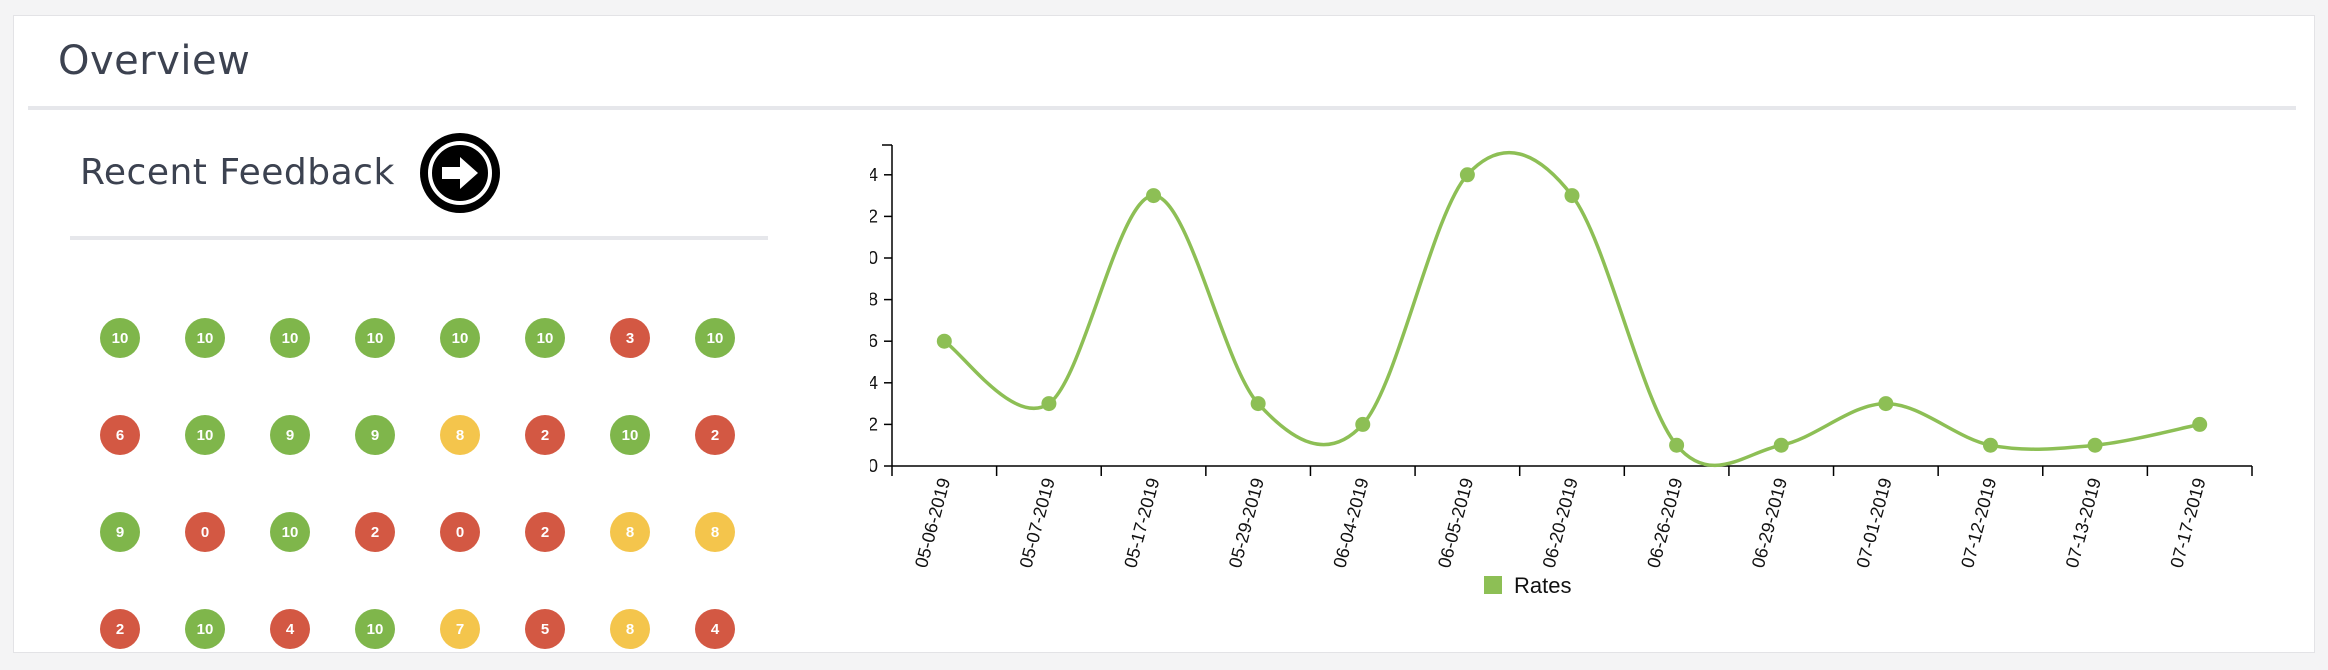 This screenshot has width=2328, height=670. What do you see at coordinates (1037, 523) in the screenshot?
I see `x-tick-label: 05-07-2019` at bounding box center [1037, 523].